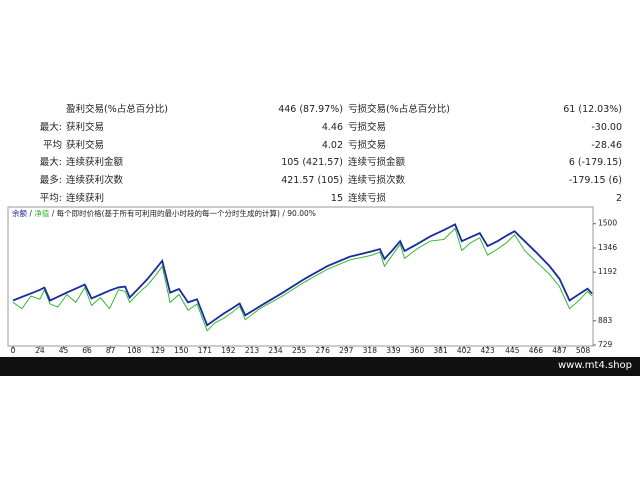 This screenshot has height=480, width=640. I want to click on x-tick-label: 171, so click(205, 350).